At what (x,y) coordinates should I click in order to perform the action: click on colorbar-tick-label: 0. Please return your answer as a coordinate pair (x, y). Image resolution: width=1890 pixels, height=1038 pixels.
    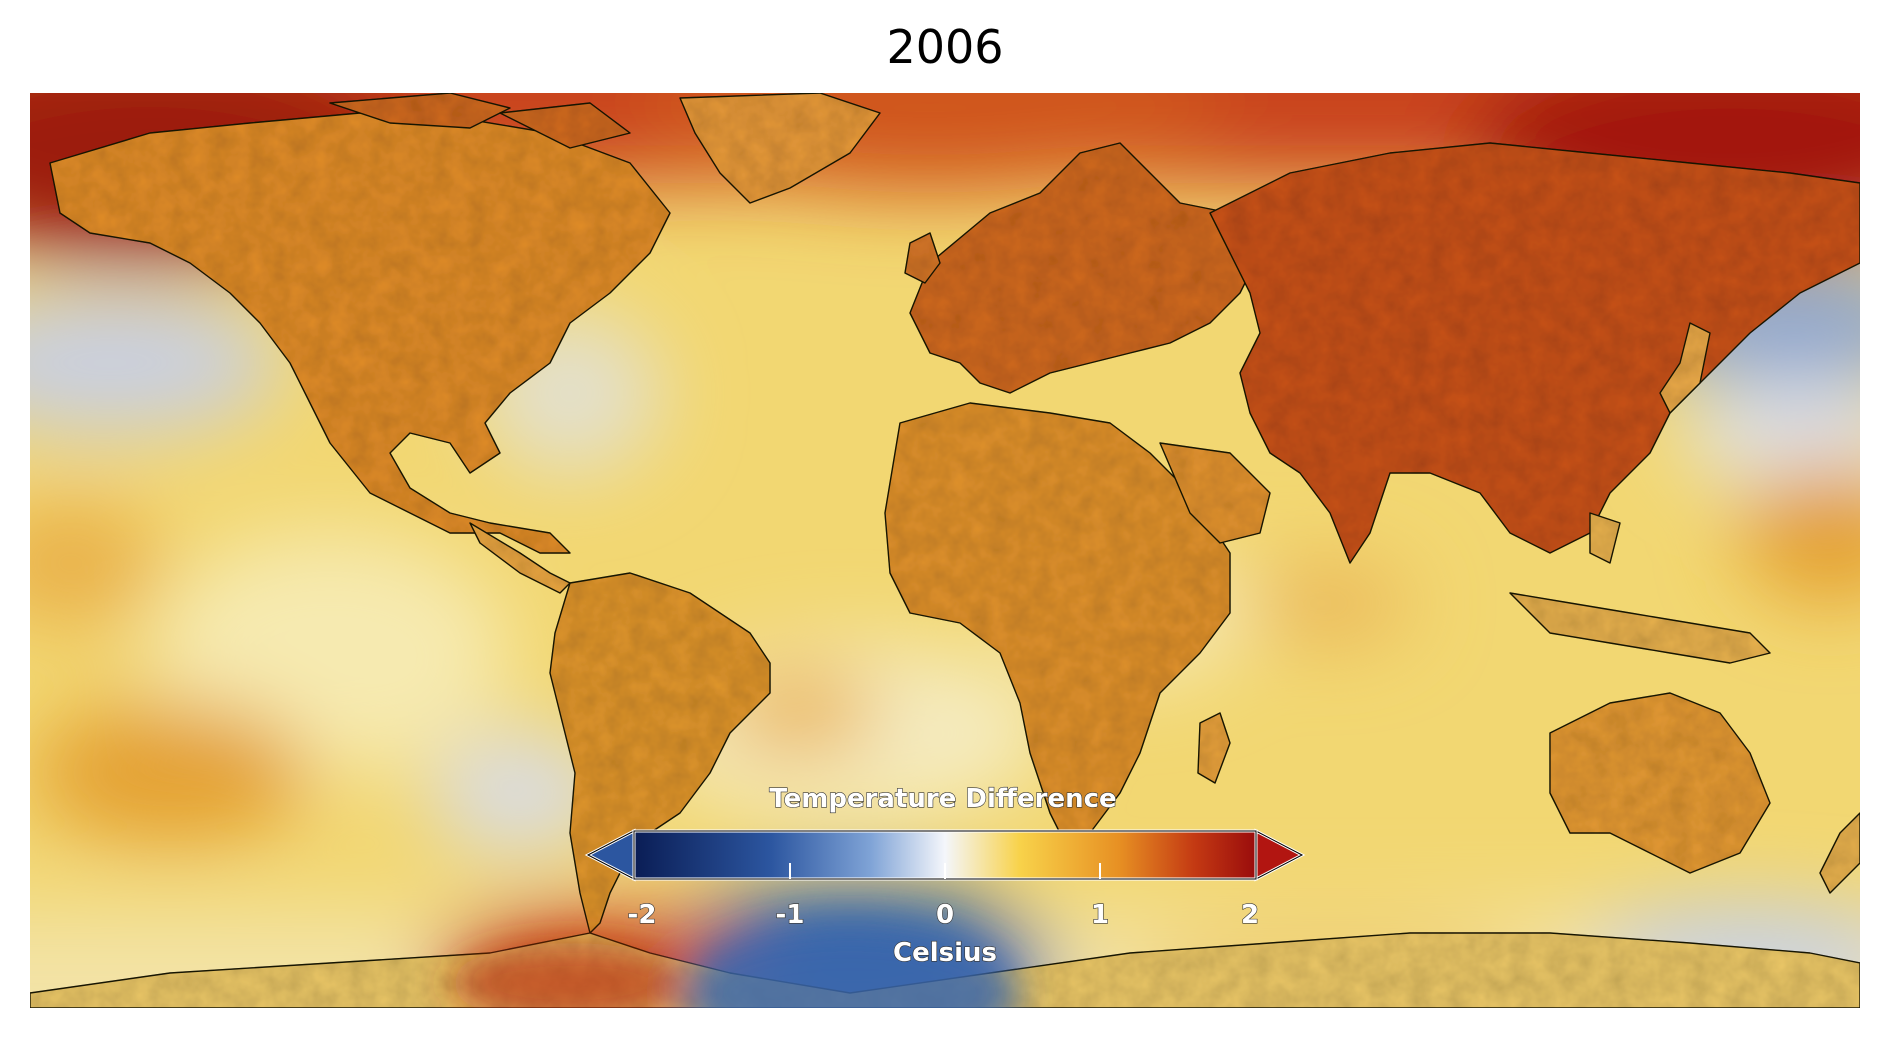
    Looking at the image, I should click on (945, 915).